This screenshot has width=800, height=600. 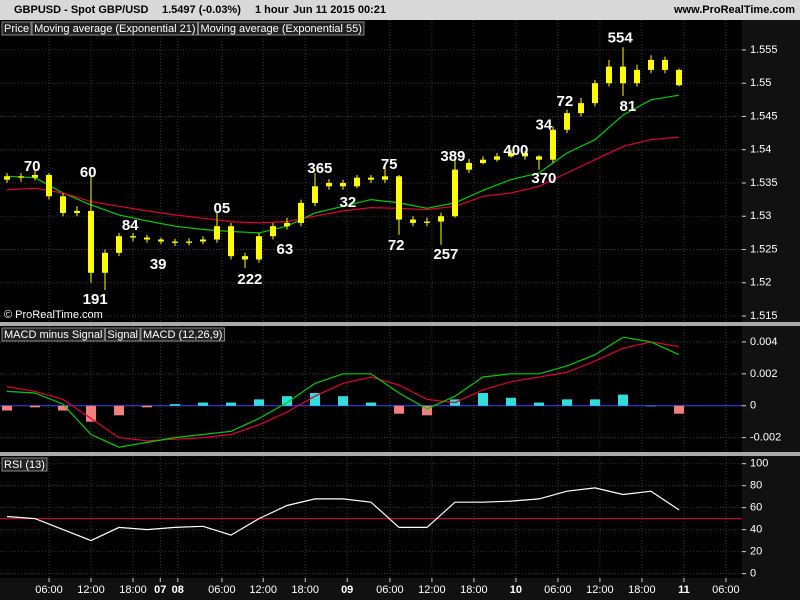 What do you see at coordinates (734, 10) in the screenshot?
I see `site: www.ProRealTime.com` at bounding box center [734, 10].